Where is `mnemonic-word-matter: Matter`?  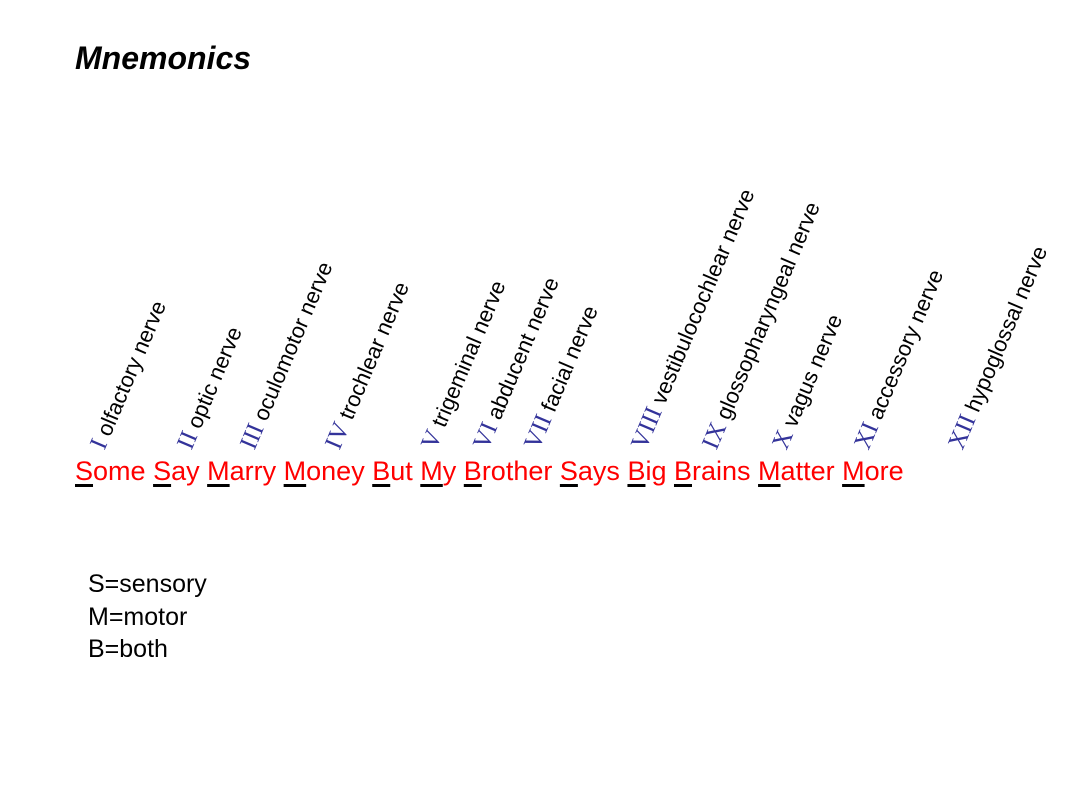
mnemonic-word-matter: Matter is located at coordinates (796, 471).